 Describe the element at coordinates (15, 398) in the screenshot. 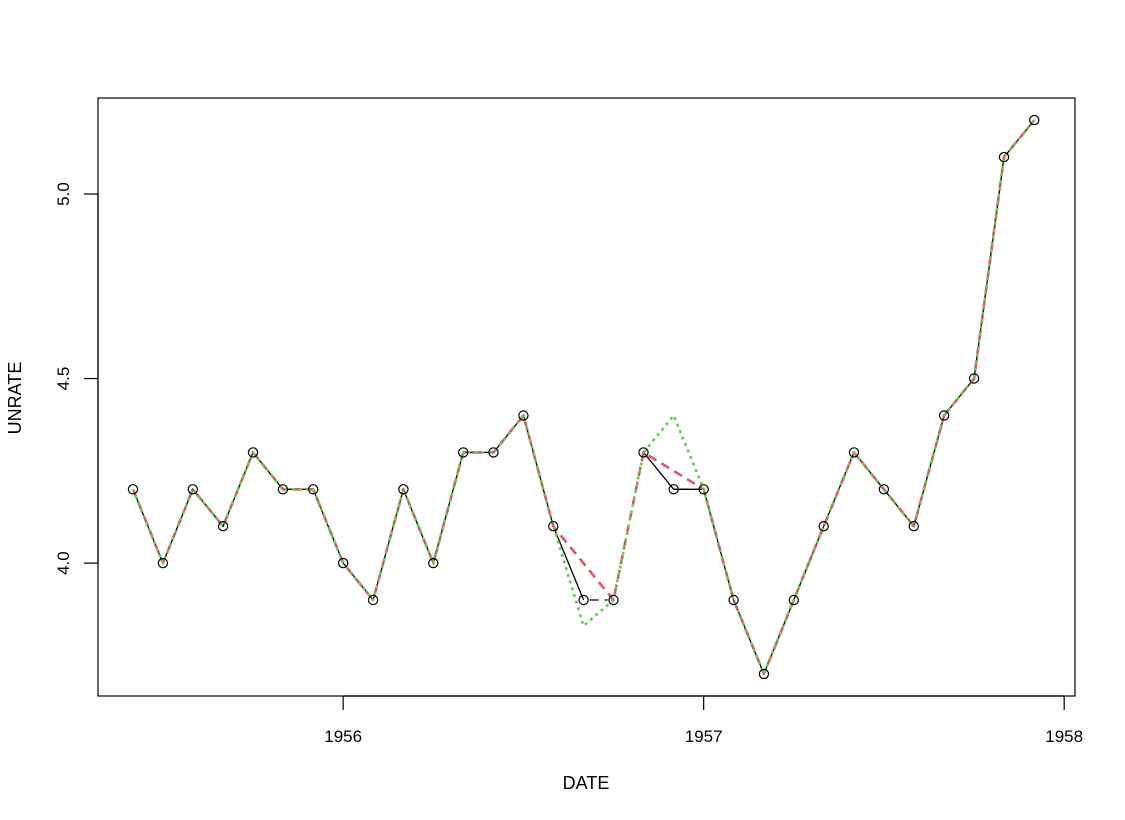

I see `y-axis-title: UNRATE` at that location.